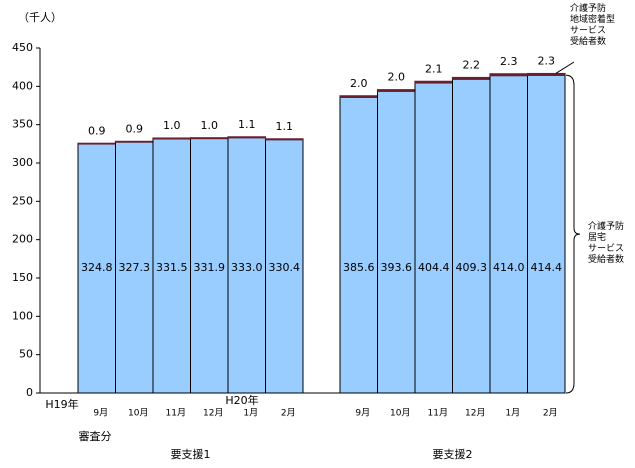  Describe the element at coordinates (135, 267) in the screenshot. I see `value-label: 327.3` at that location.